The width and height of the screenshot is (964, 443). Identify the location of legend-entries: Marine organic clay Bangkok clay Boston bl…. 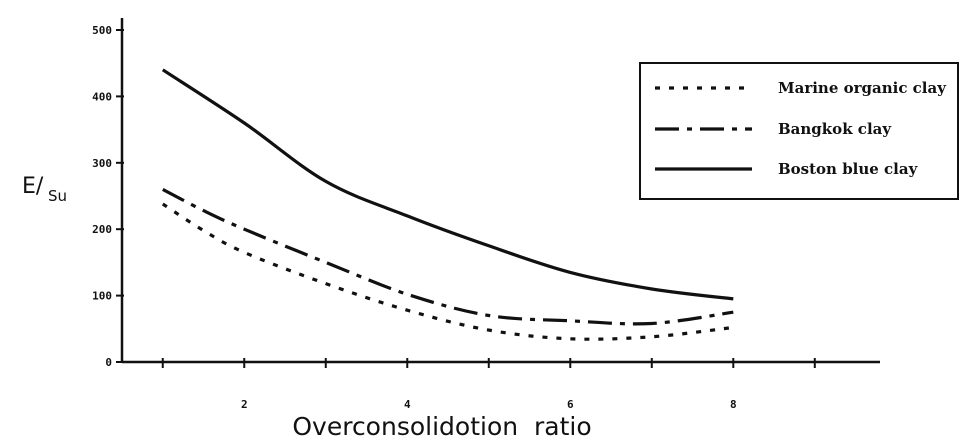
(801, 128).